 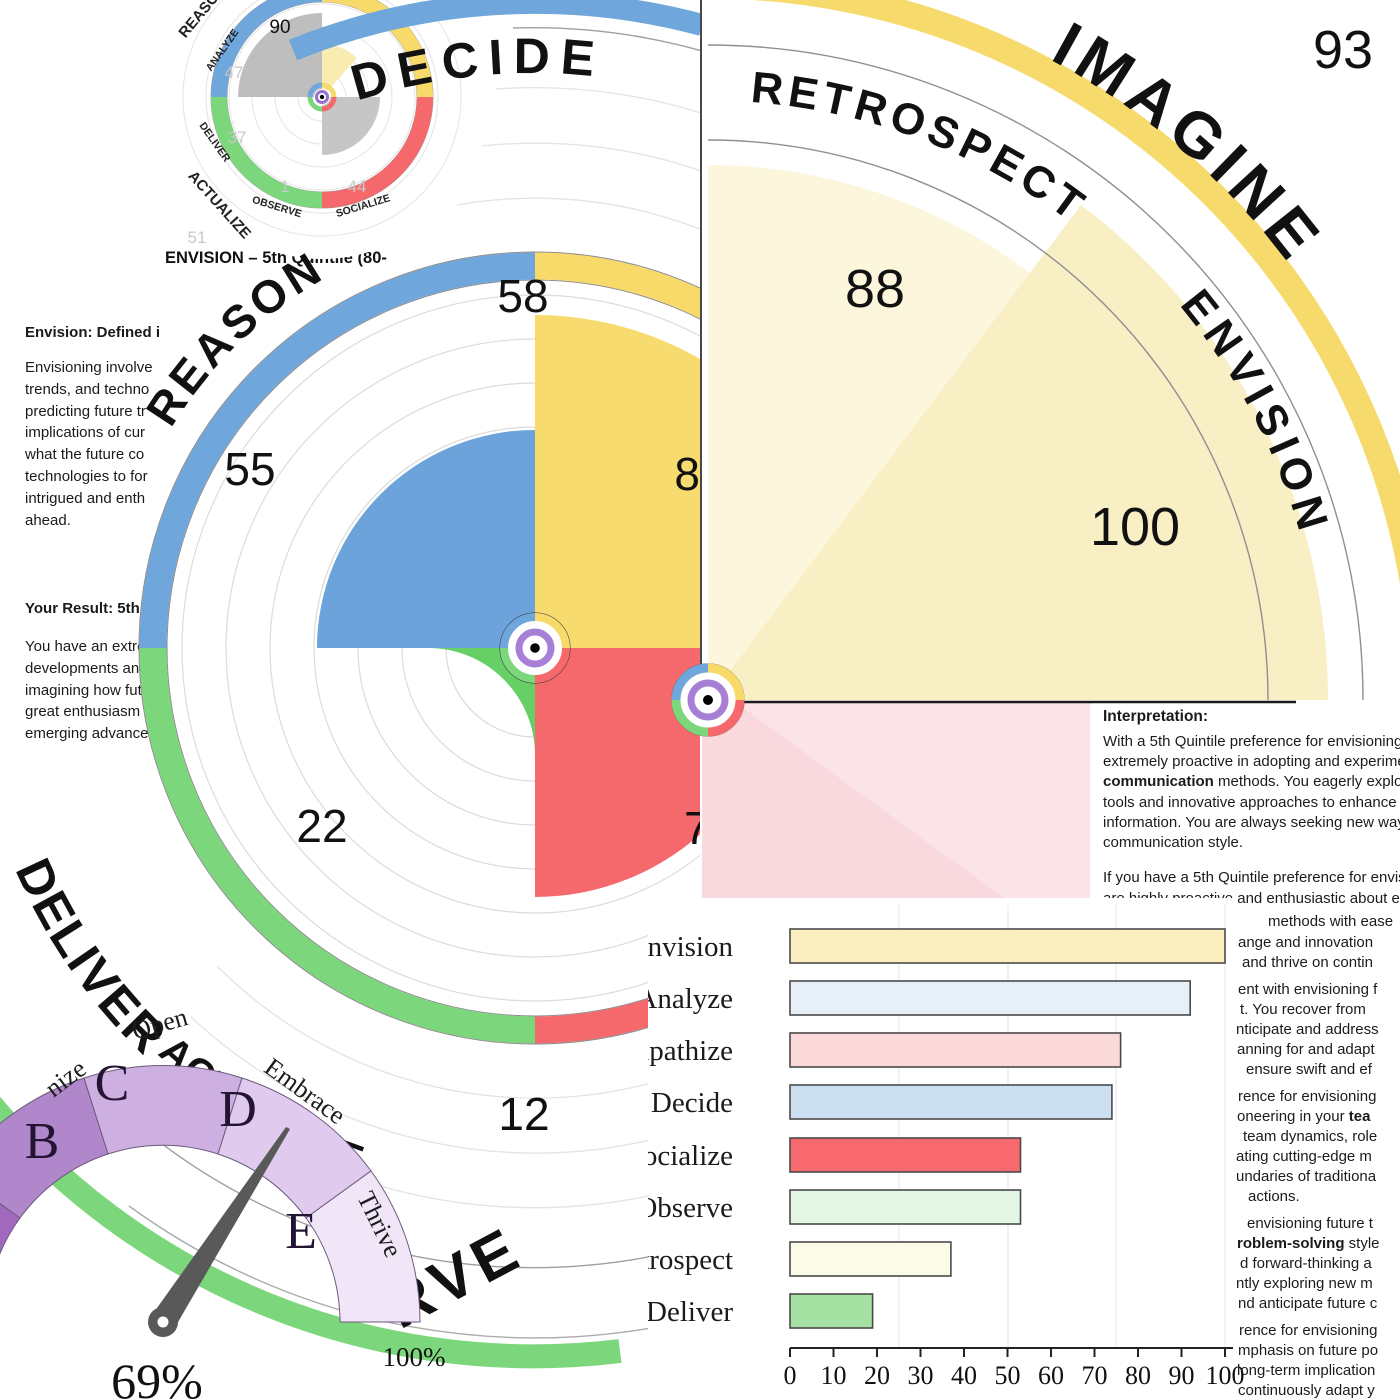 I want to click on reason-quadrant-fill, so click(x=426, y=539).